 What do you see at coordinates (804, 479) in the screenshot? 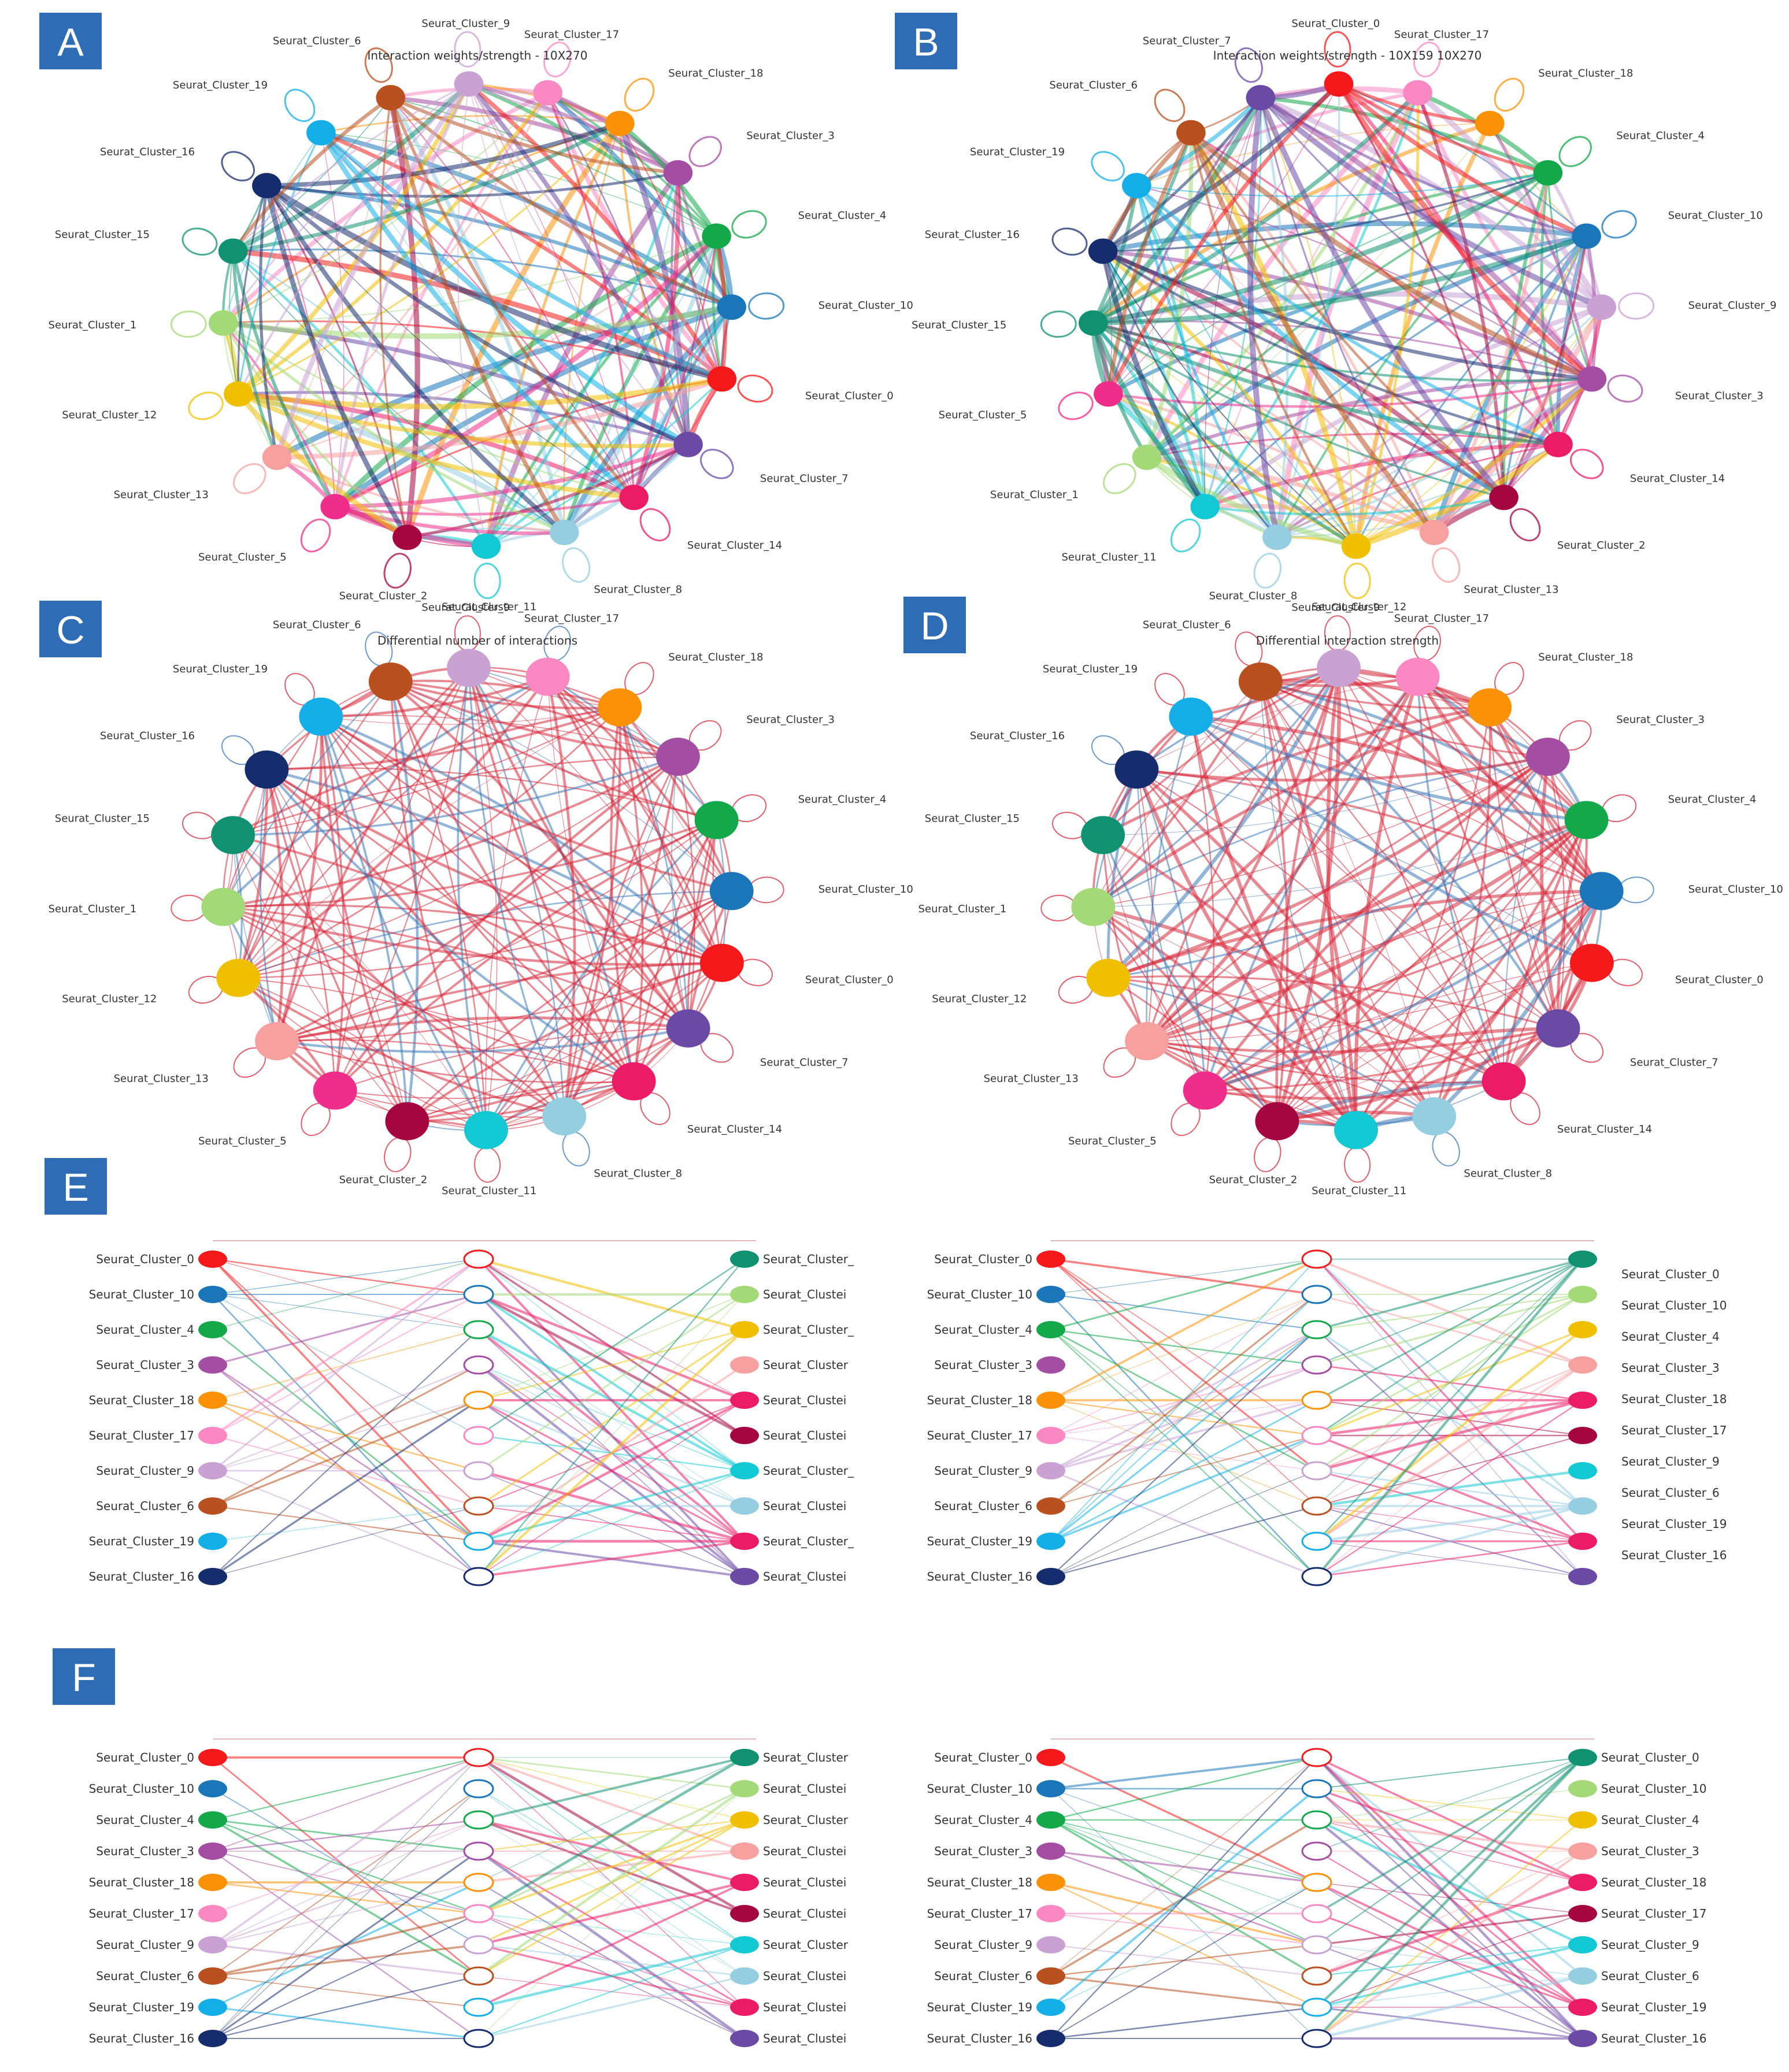
I see `panel-a-label-seurat-cluster-7: Seurat_Cluster_7` at bounding box center [804, 479].